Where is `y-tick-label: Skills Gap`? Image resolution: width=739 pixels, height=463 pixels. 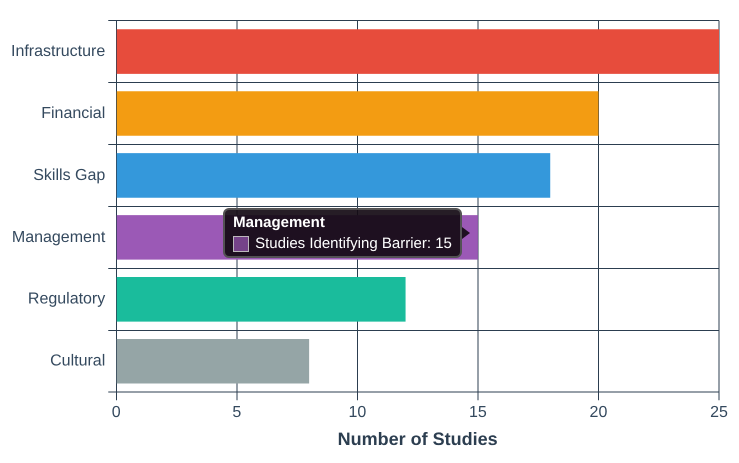 y-tick-label: Skills Gap is located at coordinates (69, 175).